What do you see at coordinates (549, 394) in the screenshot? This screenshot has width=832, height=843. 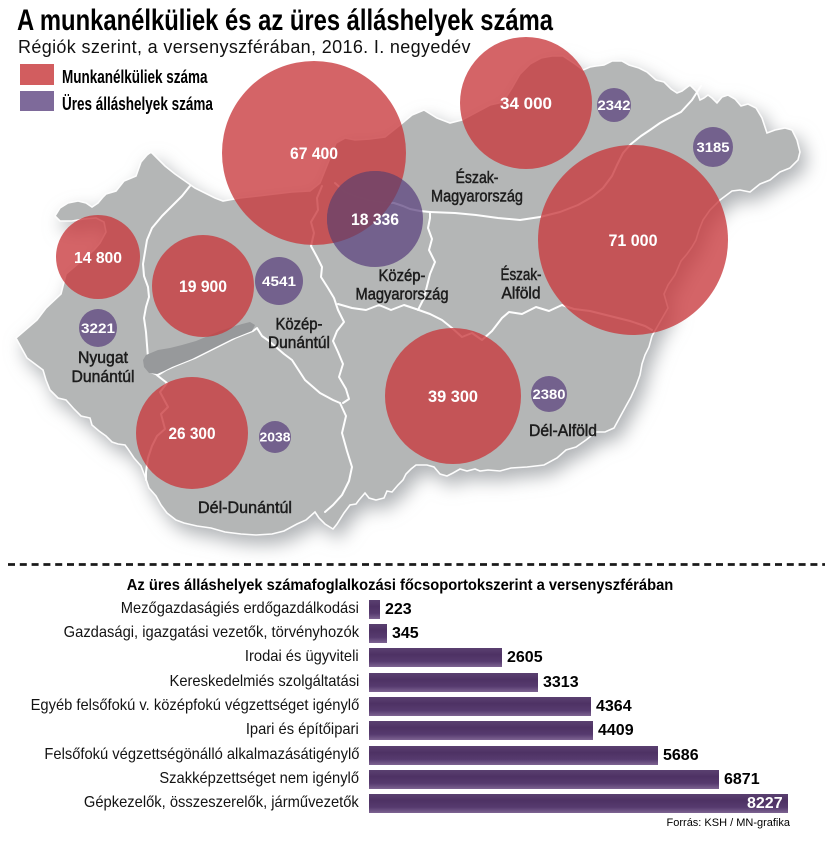 I see `svg-text: 2380` at bounding box center [549, 394].